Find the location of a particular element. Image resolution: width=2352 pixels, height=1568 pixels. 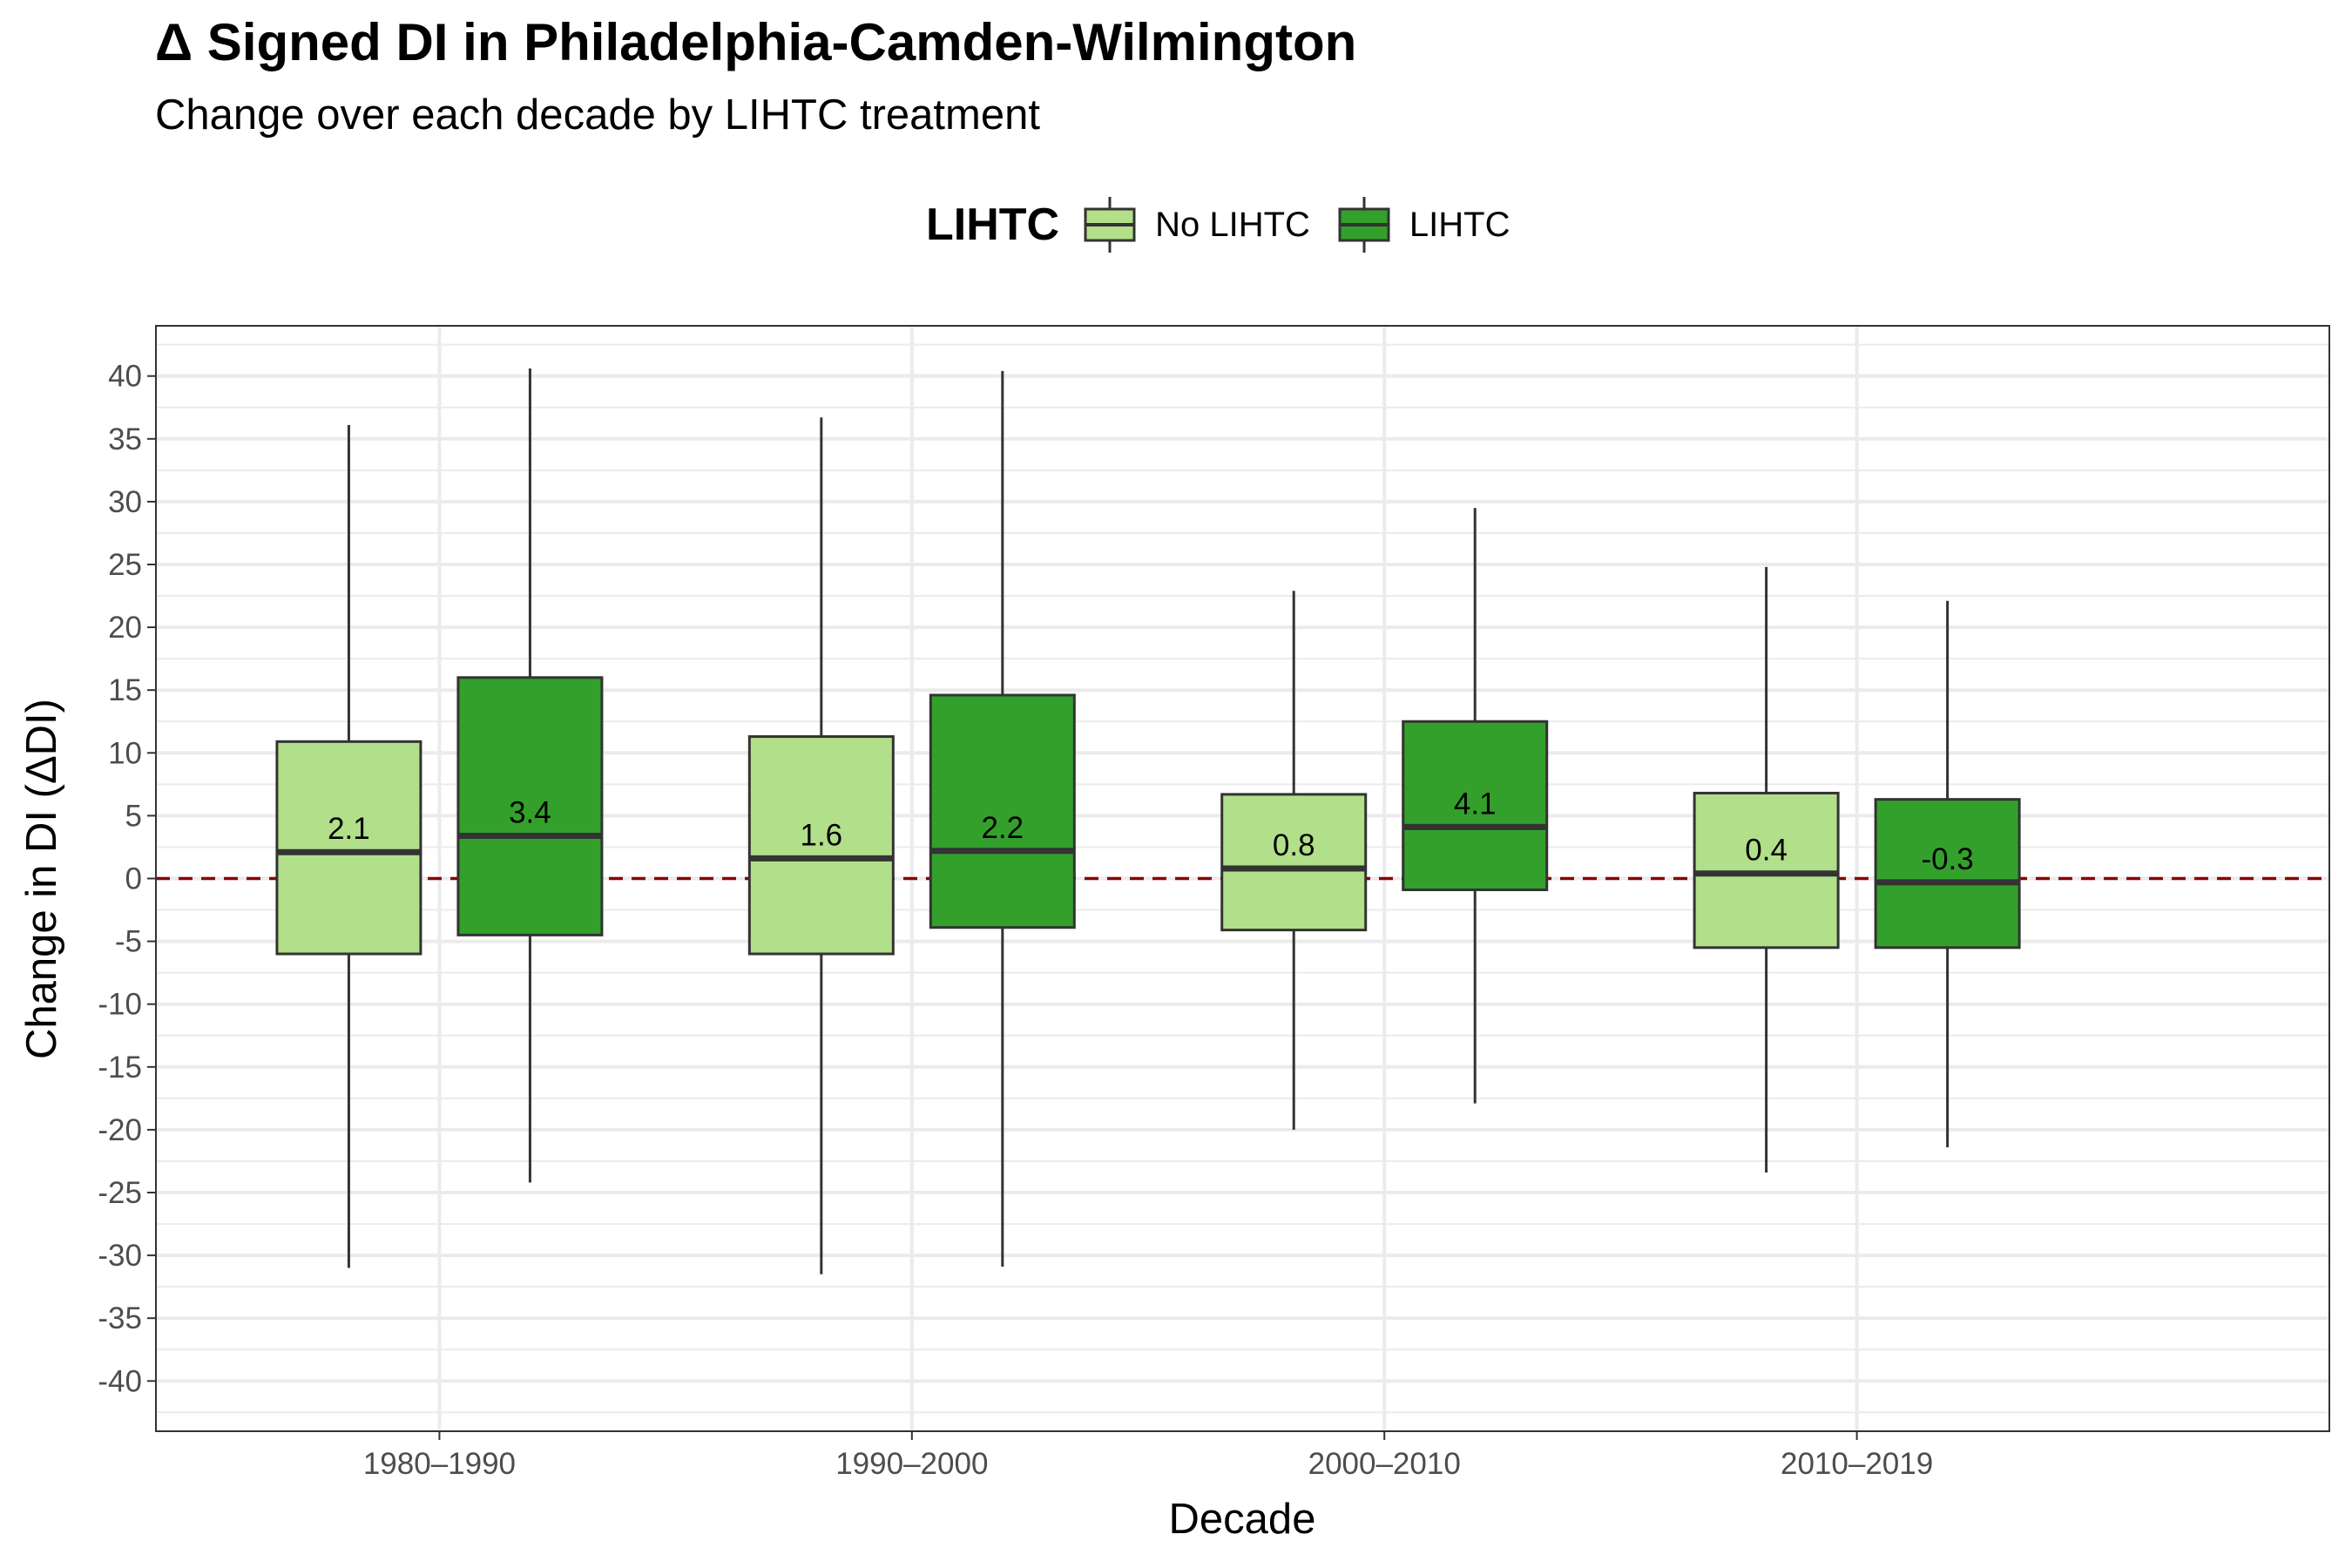

y-tick-label: -15 is located at coordinates (120, 1068).